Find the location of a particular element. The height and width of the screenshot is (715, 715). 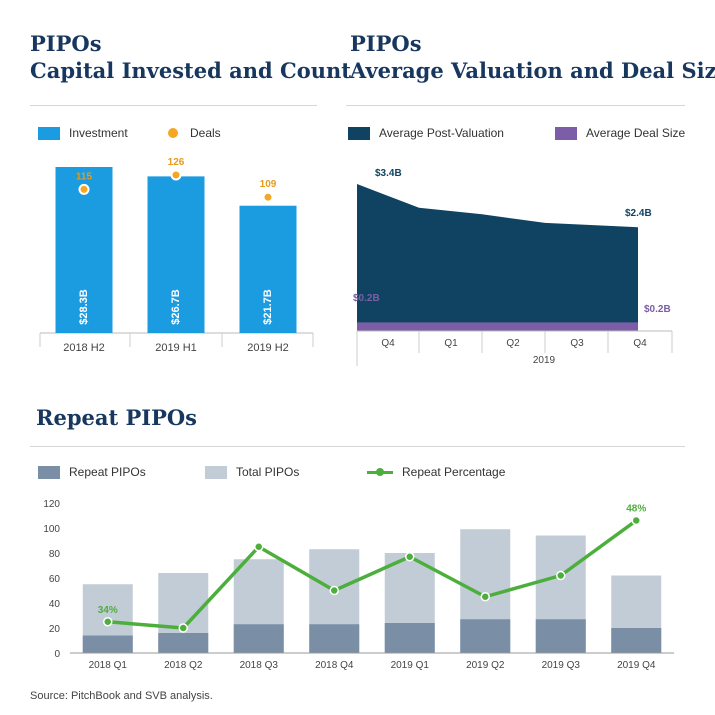

legend-deals-label: Deals is located at coordinates (205, 133).